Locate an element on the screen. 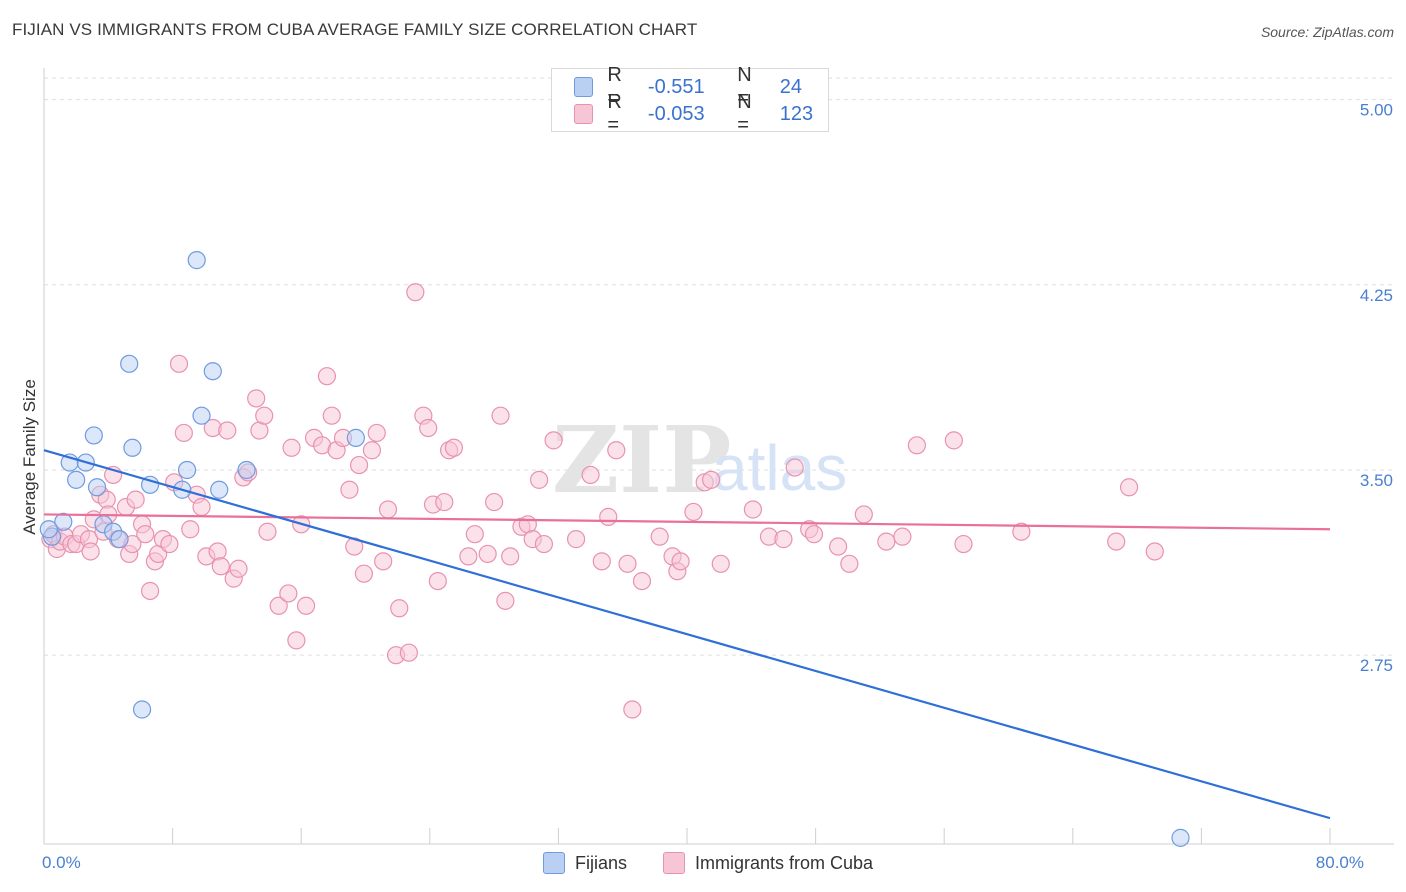 The image size is (1406, 892). cuba-legend-swatch is located at coordinates (674, 863).